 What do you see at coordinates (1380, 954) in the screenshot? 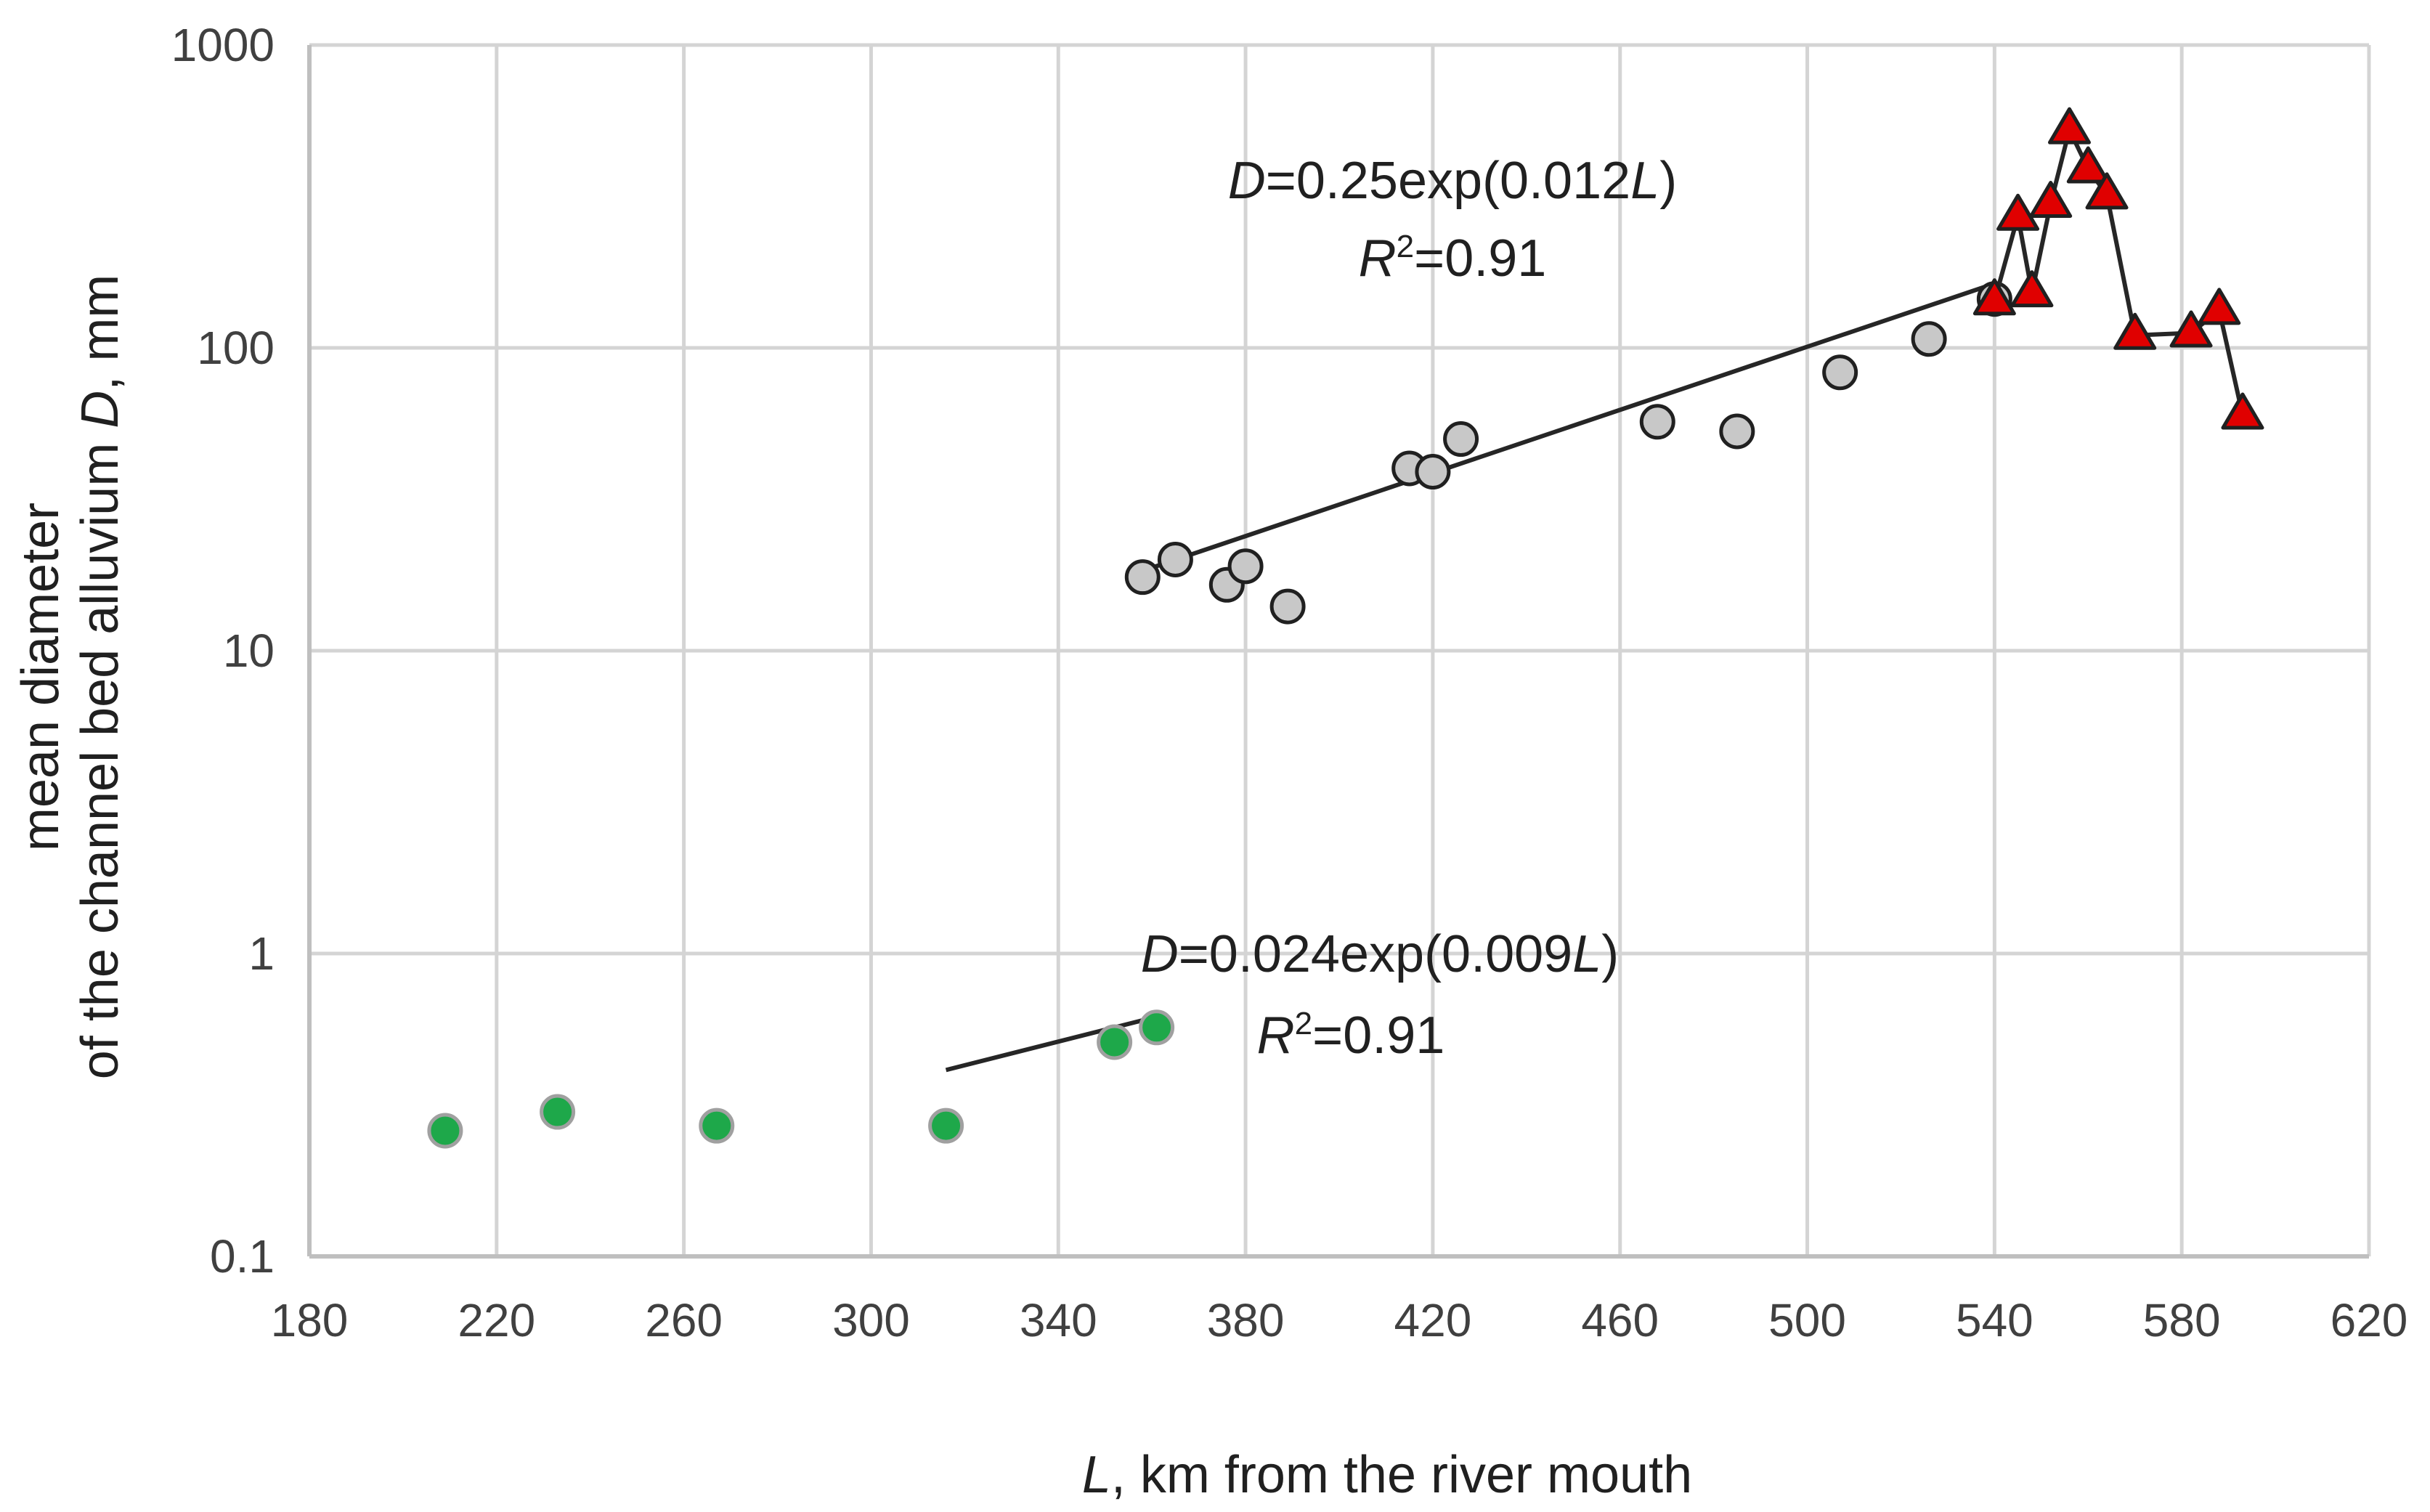
I see `fit-equation-lower: D=0.024exp(0.009L)` at bounding box center [1380, 954].